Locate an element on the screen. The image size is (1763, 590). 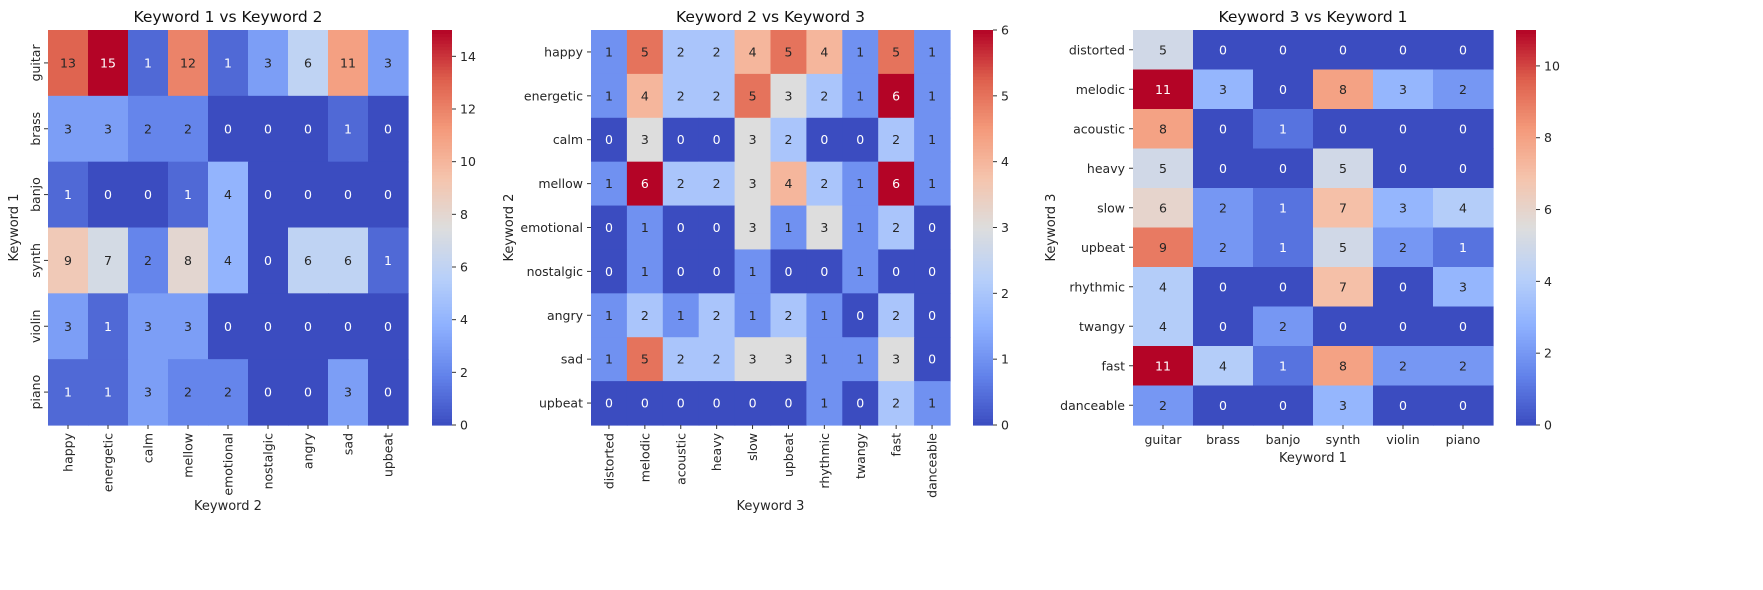
cell-value-label: 4 is located at coordinates (1163, 326).